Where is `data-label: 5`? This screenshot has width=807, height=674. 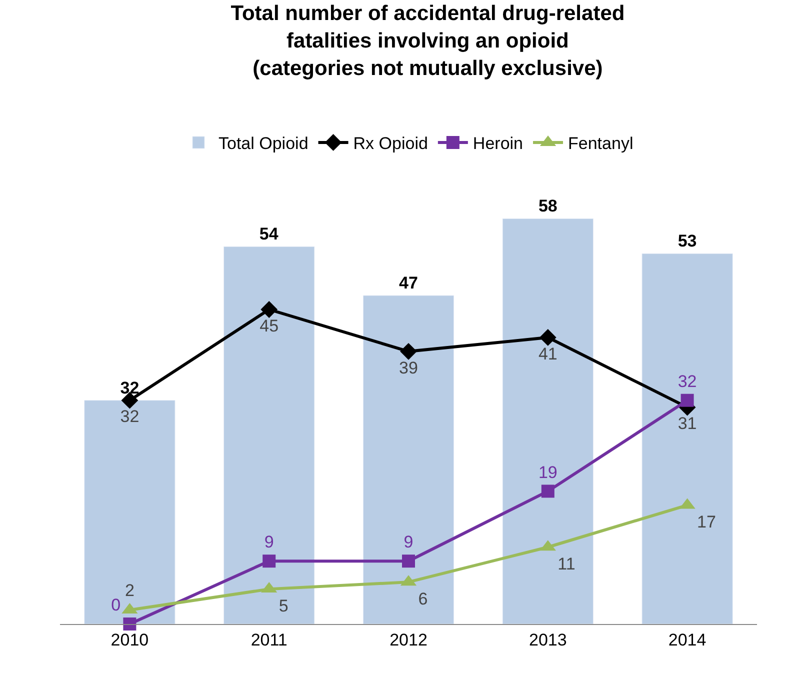
data-label: 5 is located at coordinates (283, 606).